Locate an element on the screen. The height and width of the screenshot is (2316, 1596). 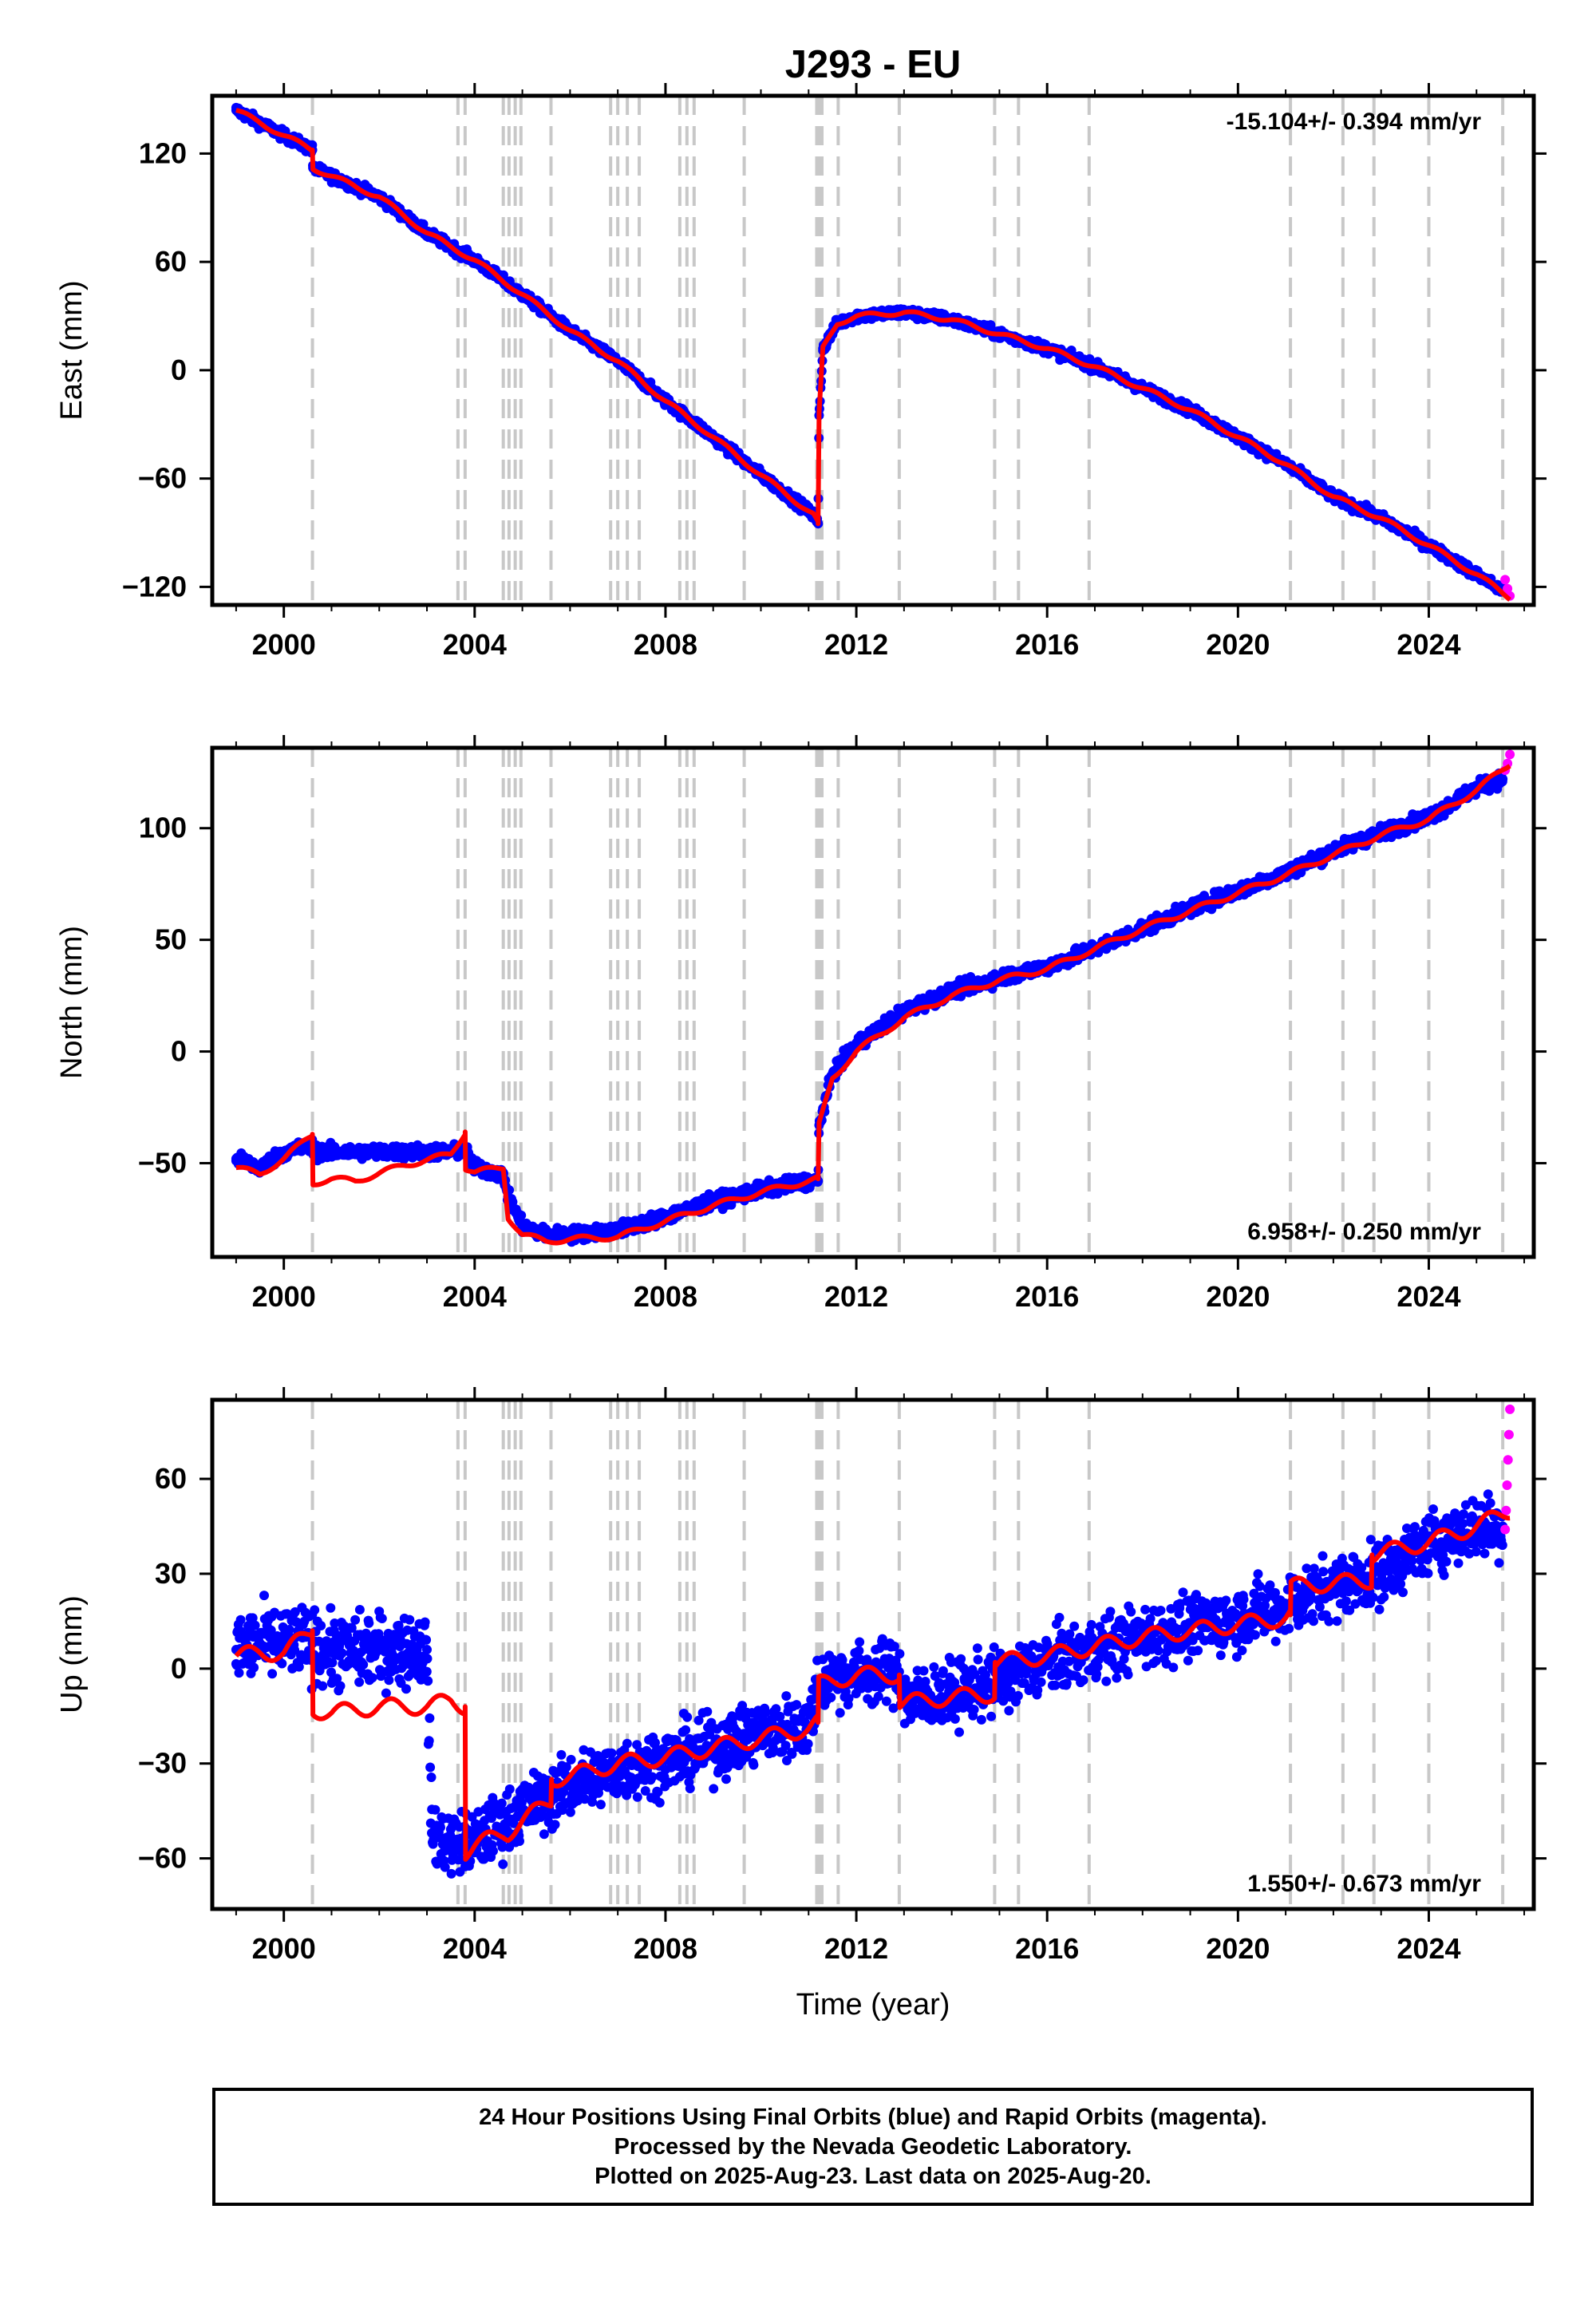
rate-annotation: -15.104+/- 0.394 mm/yr is located at coordinates (1354, 122).